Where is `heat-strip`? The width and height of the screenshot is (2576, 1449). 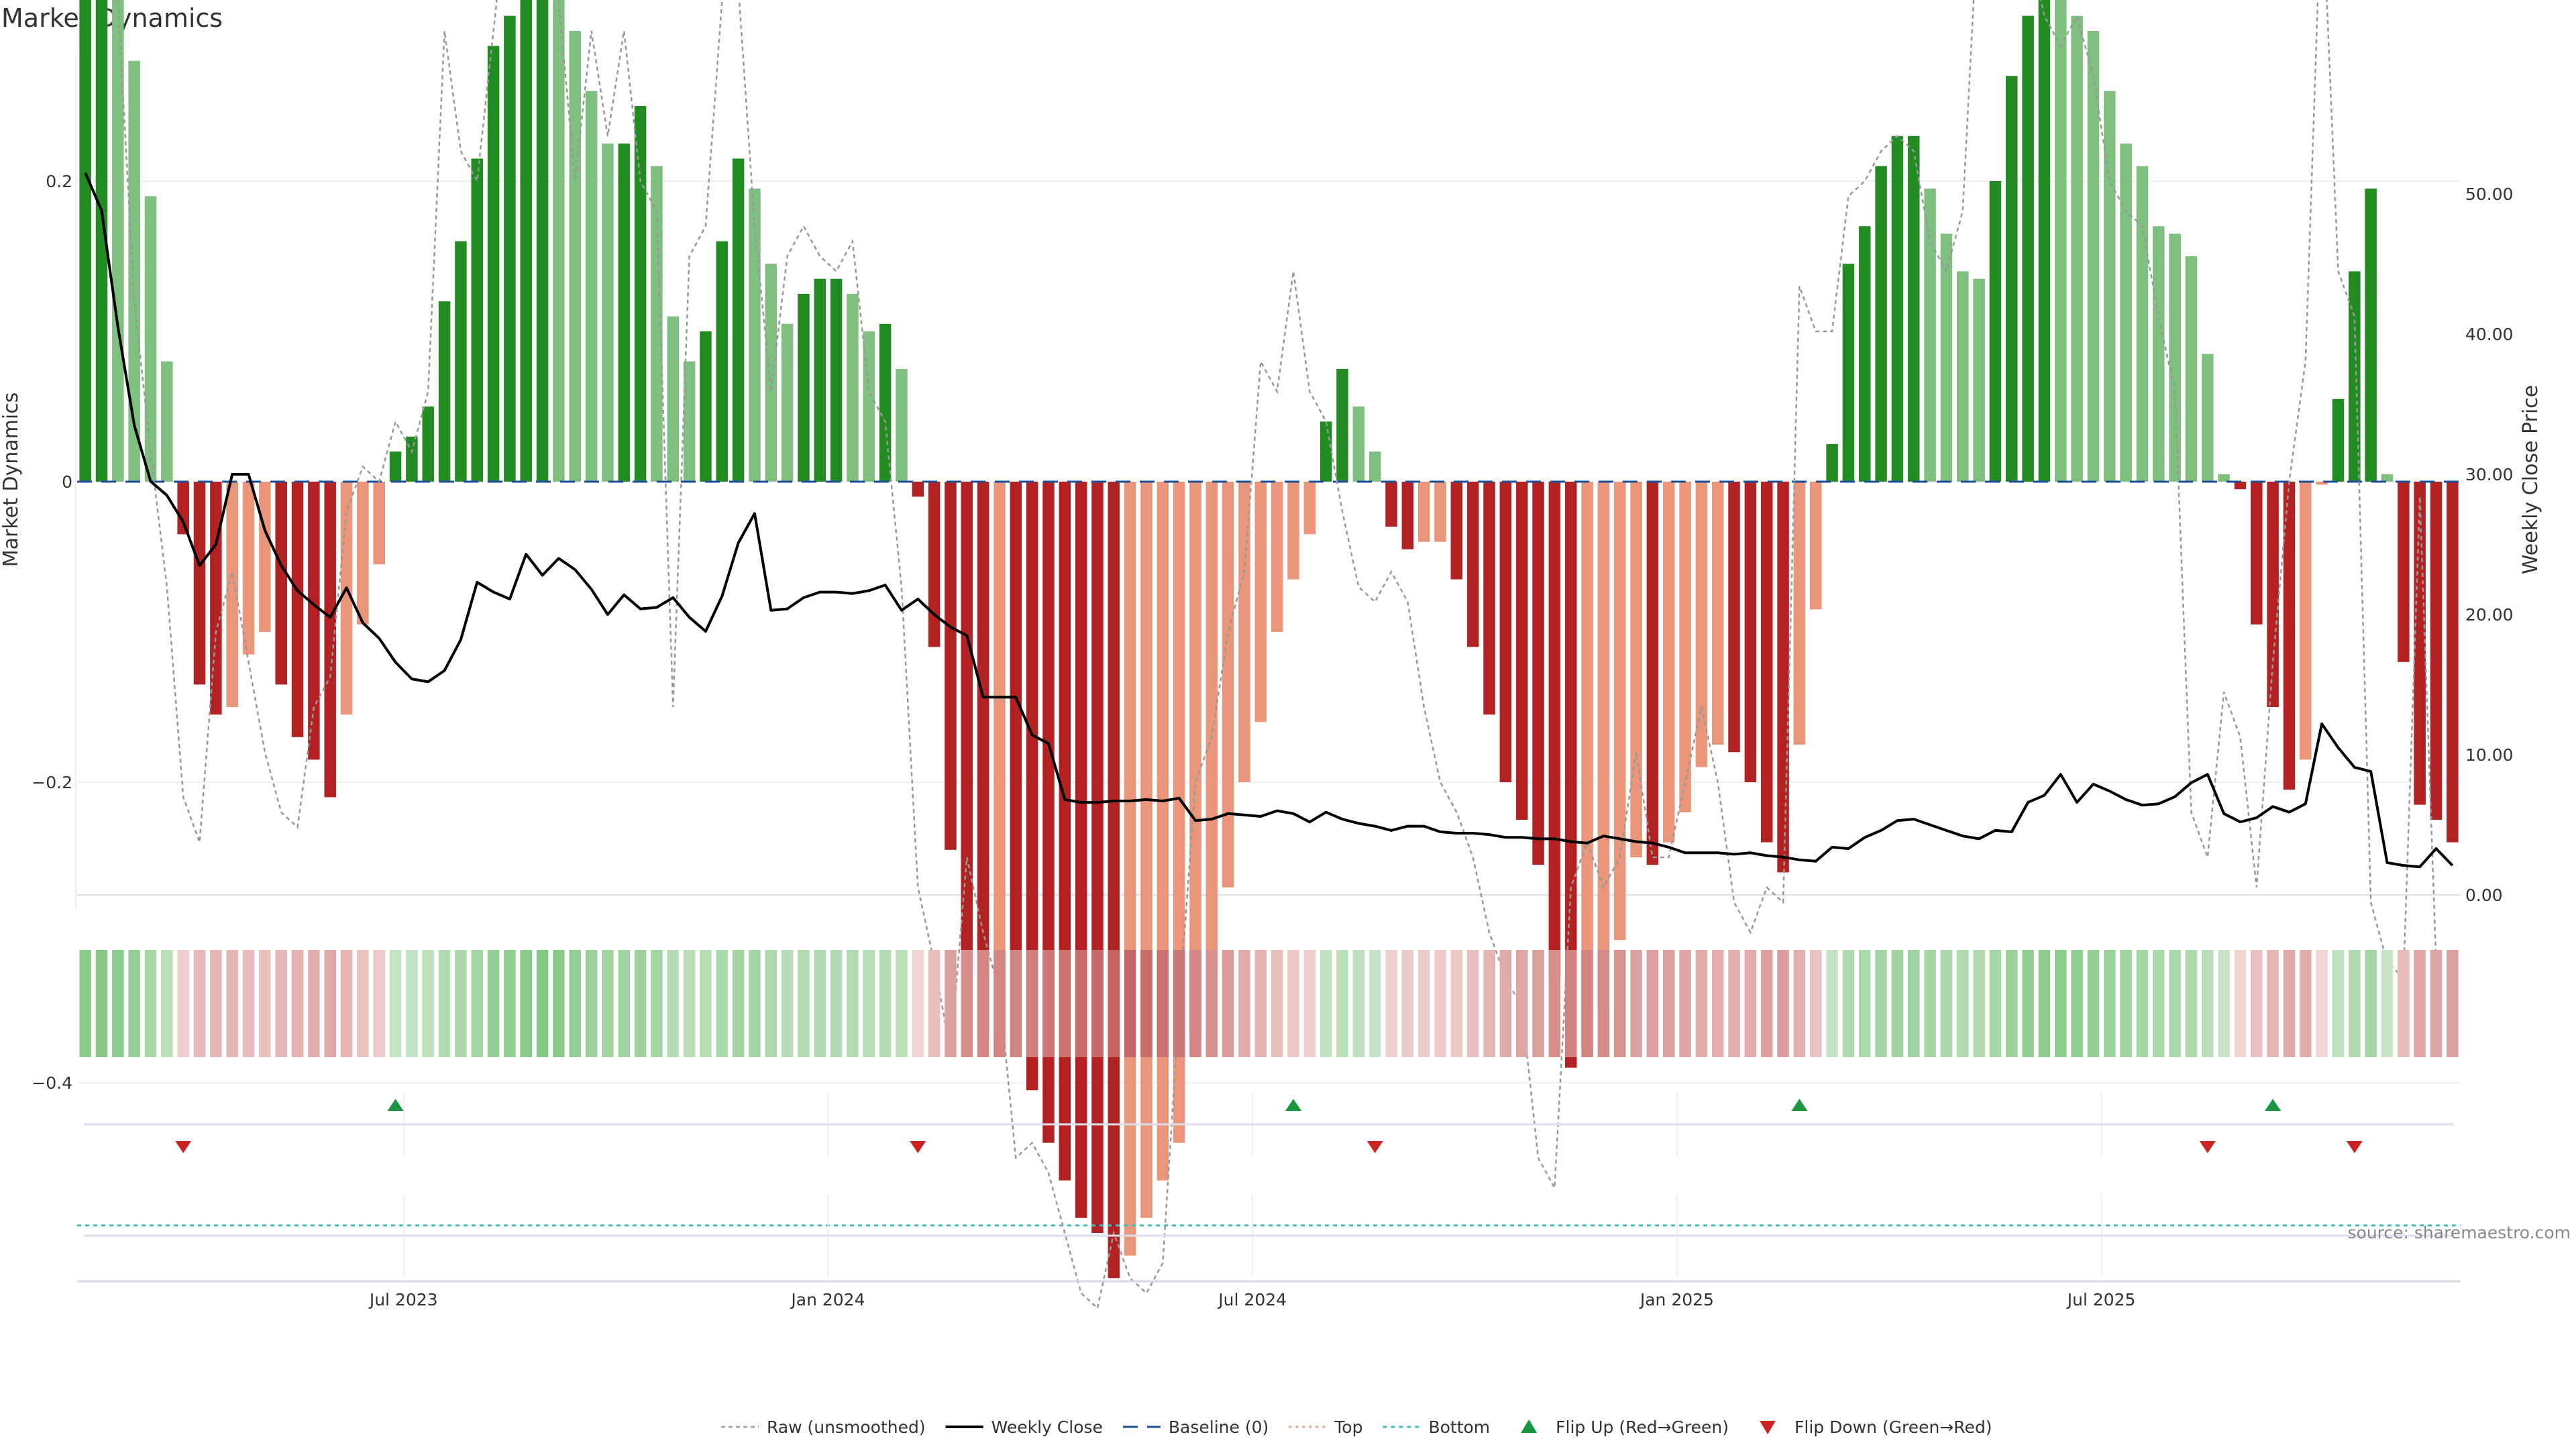
heat-strip is located at coordinates (1269, 1003).